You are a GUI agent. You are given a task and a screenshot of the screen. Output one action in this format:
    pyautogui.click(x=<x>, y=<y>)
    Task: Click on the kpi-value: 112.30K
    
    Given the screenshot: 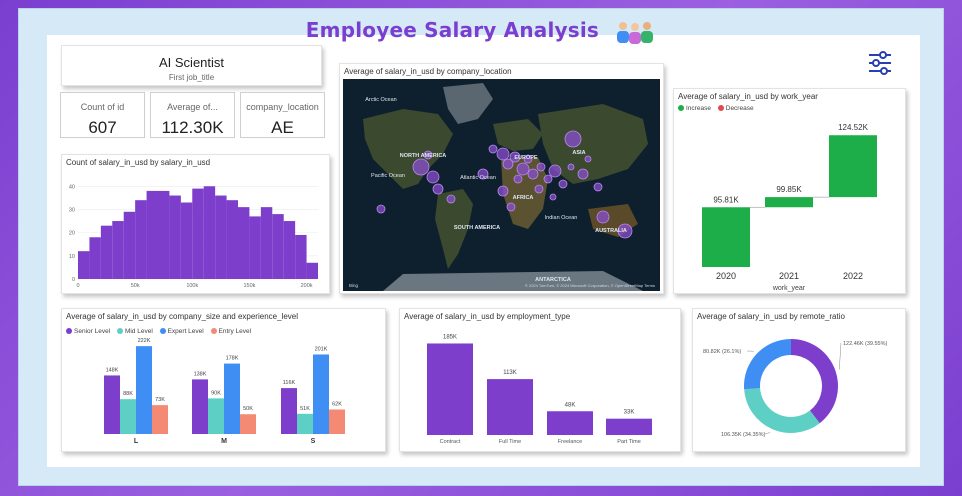 What is the action you would take?
    pyautogui.click(x=192, y=127)
    